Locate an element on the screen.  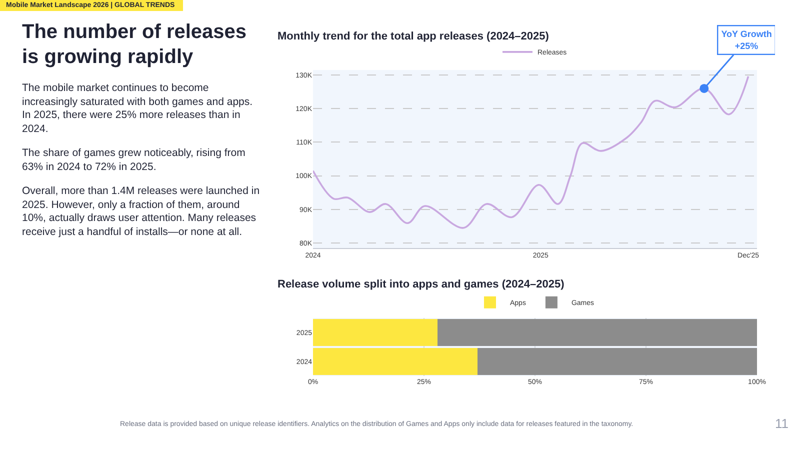
text: 11 is located at coordinates (781, 423).